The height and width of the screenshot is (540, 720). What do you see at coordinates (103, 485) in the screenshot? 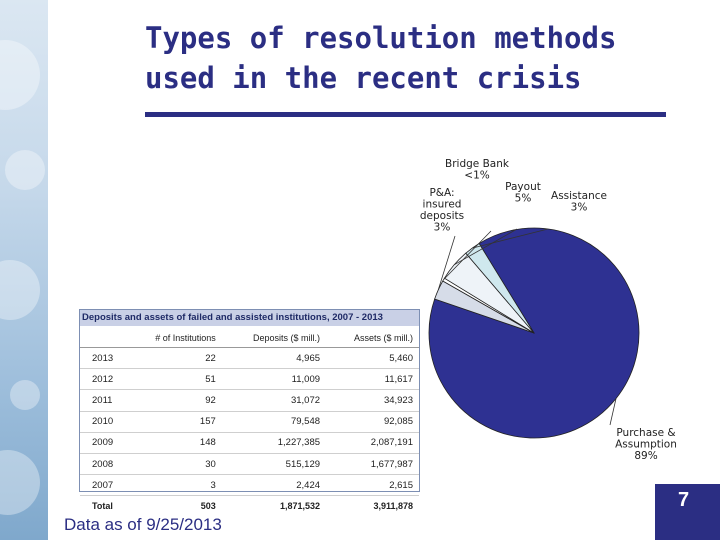
I see `cell-year: 2007` at bounding box center [103, 485].